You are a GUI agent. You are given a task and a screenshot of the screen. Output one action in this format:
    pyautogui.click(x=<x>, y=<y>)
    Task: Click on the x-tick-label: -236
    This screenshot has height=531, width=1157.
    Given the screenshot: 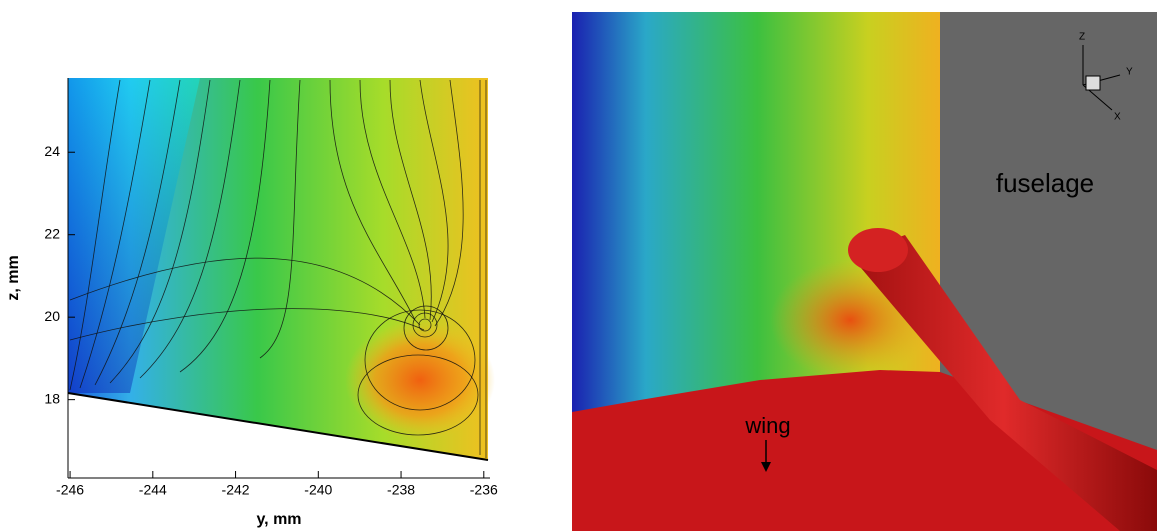 What is the action you would take?
    pyautogui.click(x=484, y=490)
    